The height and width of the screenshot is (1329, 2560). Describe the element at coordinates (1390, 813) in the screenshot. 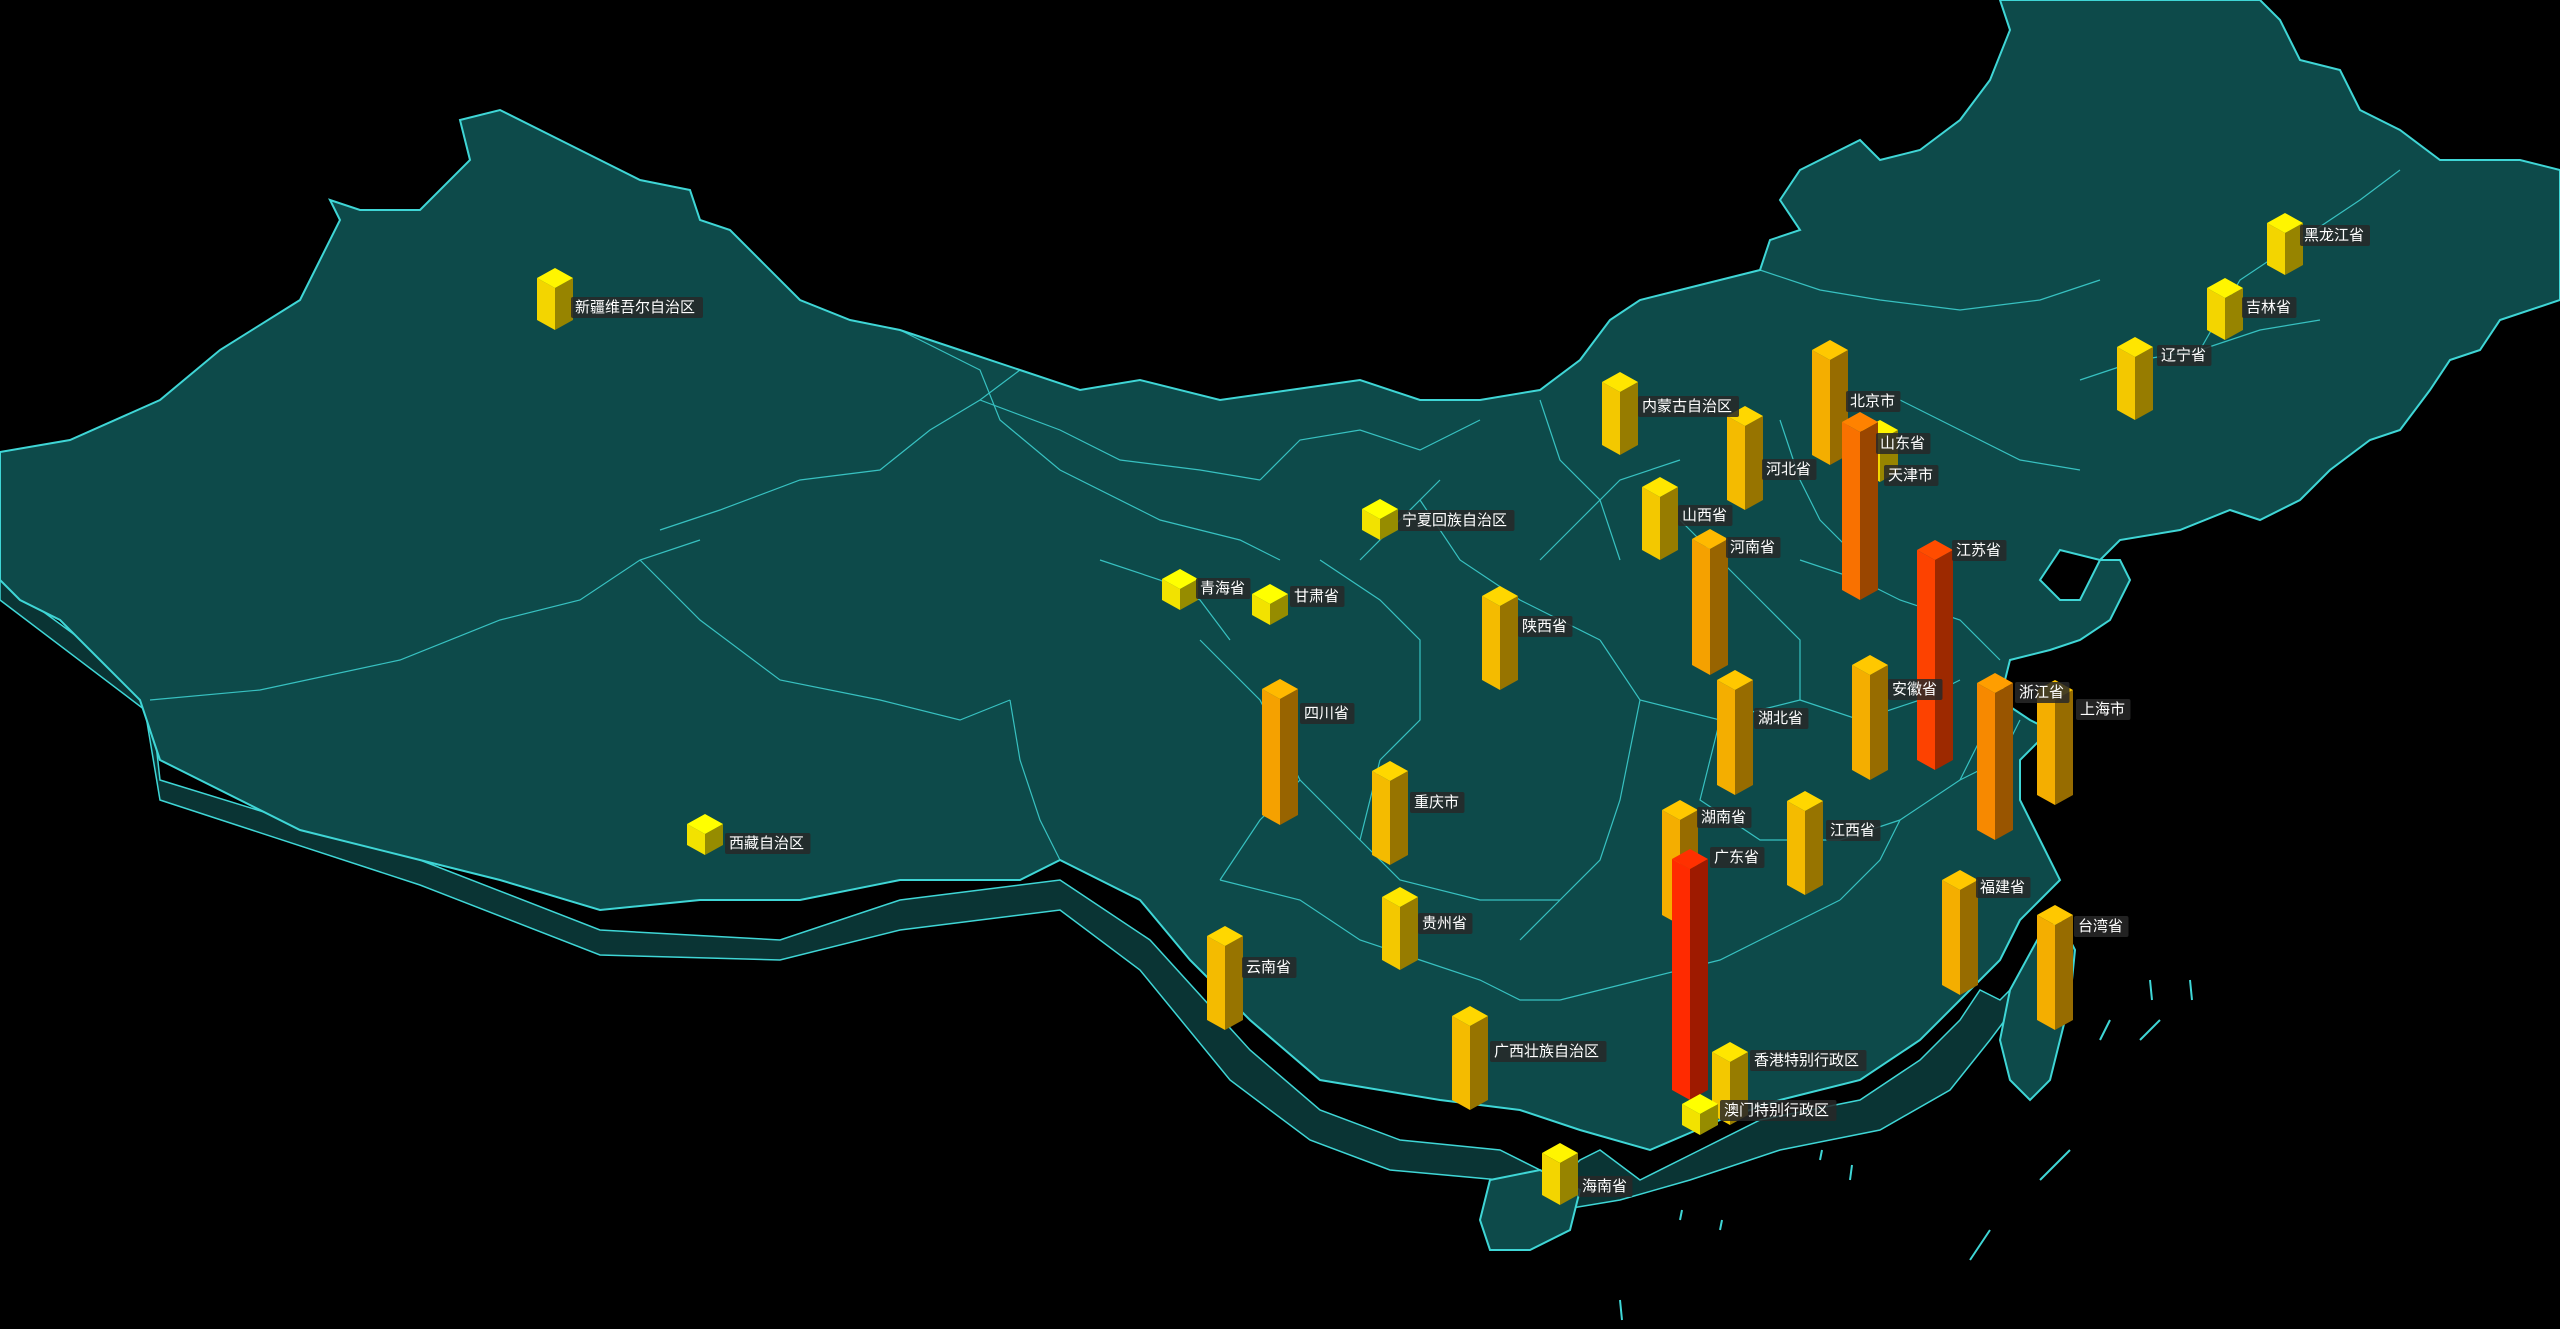

I see `bar-重庆市` at that location.